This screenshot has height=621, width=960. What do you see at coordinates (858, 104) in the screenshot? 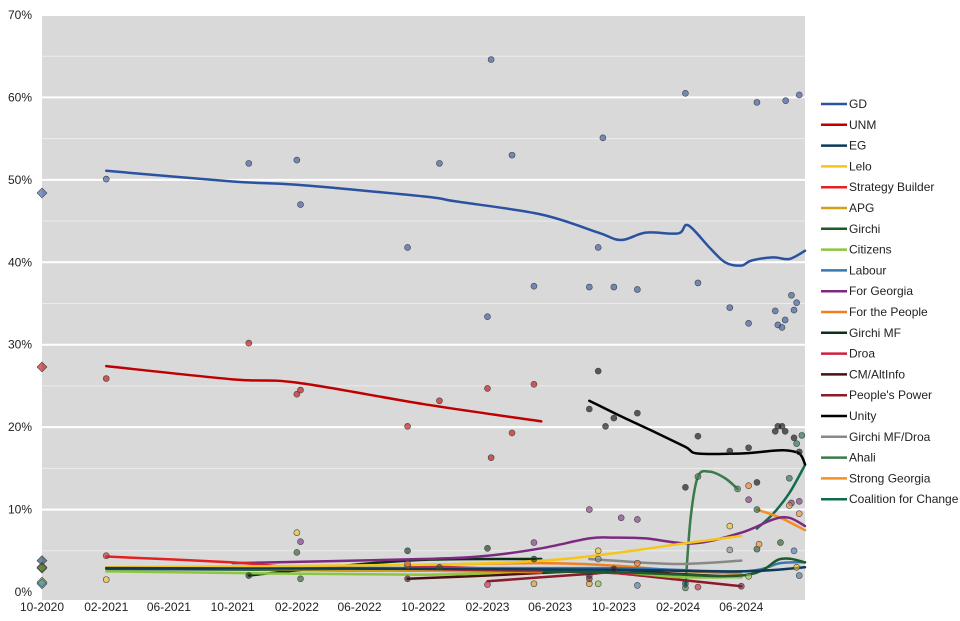
I see `legend-label: GD` at bounding box center [858, 104].